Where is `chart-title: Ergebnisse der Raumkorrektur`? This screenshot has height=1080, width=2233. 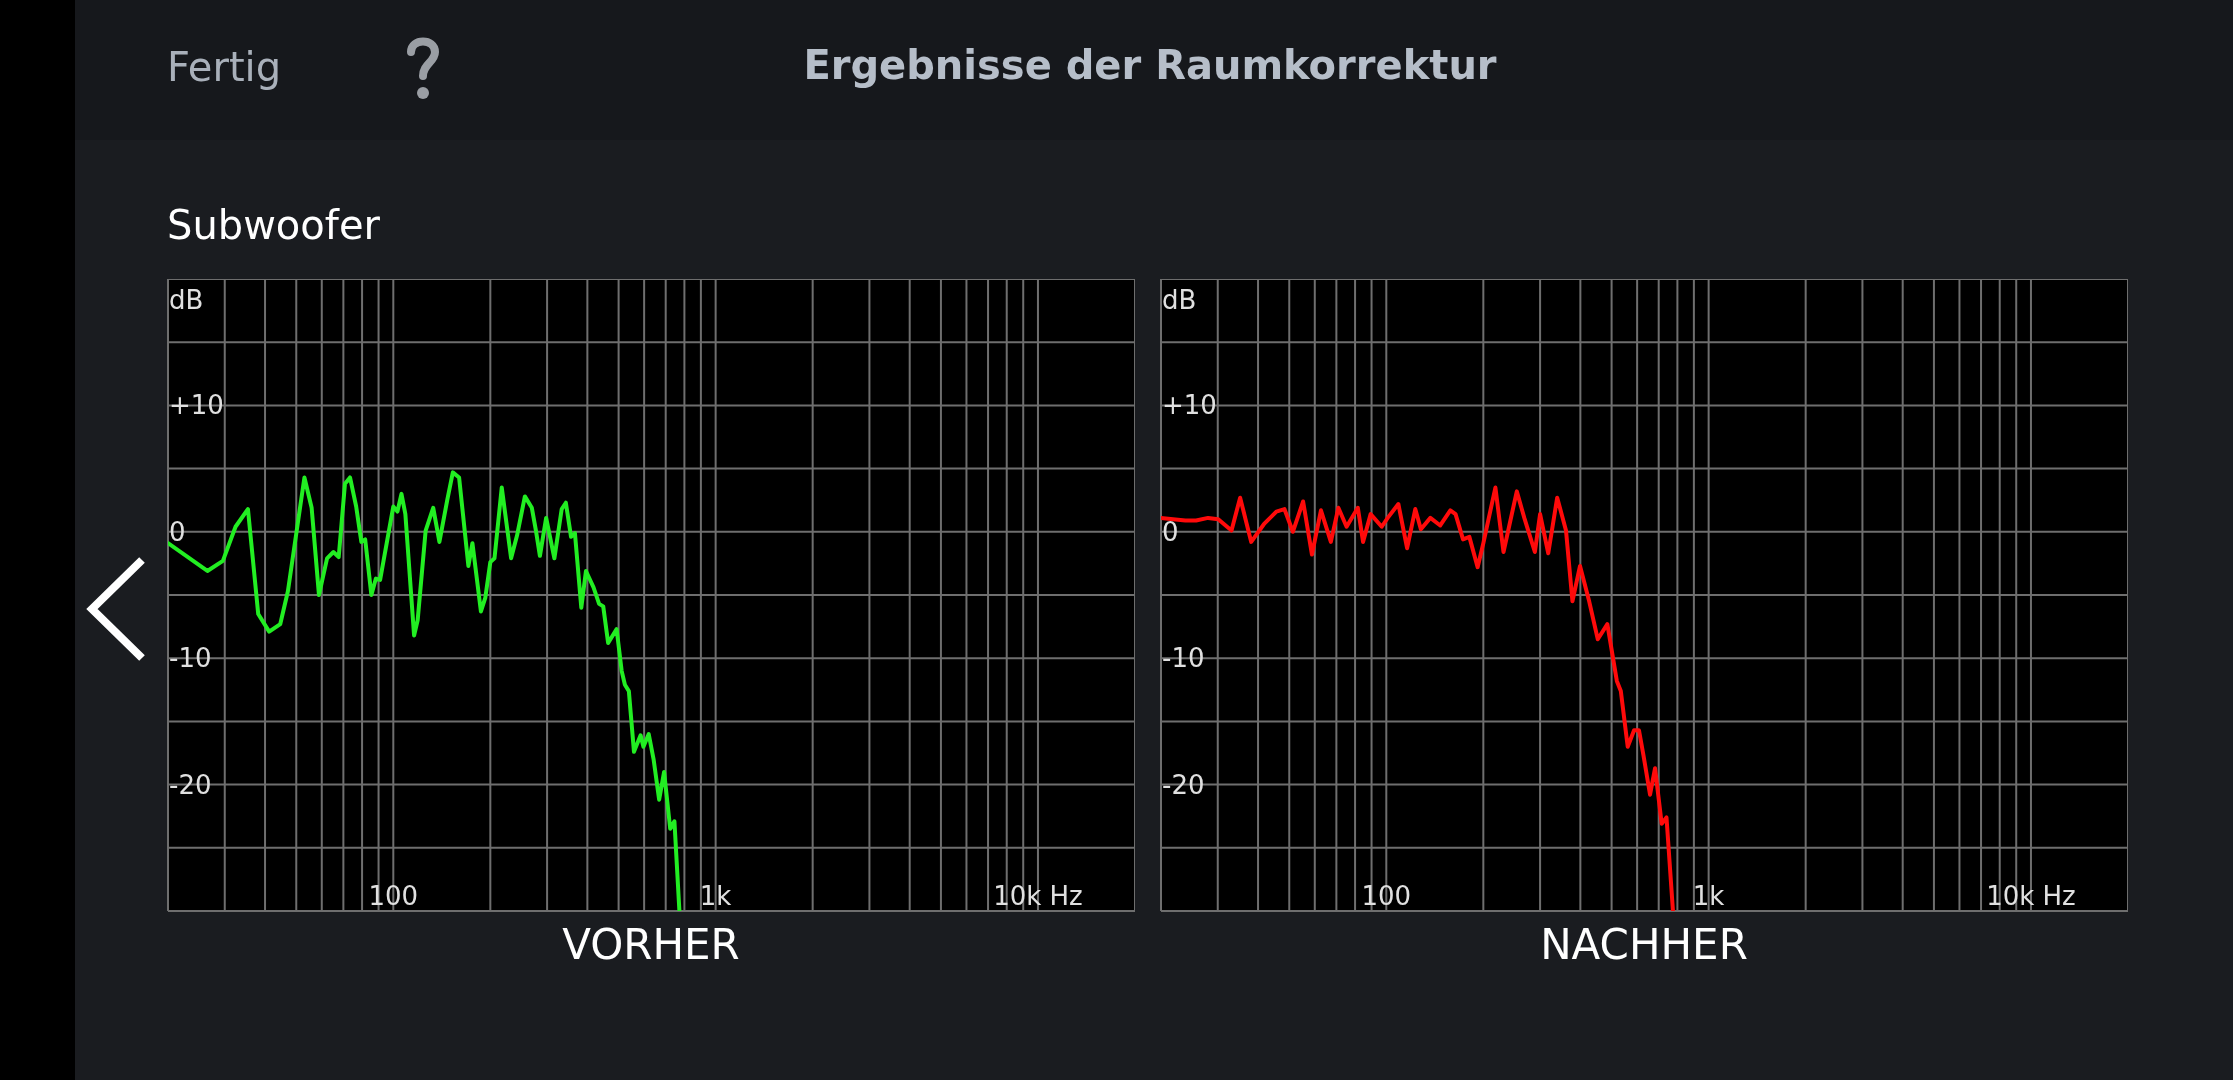 chart-title: Ergebnisse der Raumkorrektur is located at coordinates (1150, 65).